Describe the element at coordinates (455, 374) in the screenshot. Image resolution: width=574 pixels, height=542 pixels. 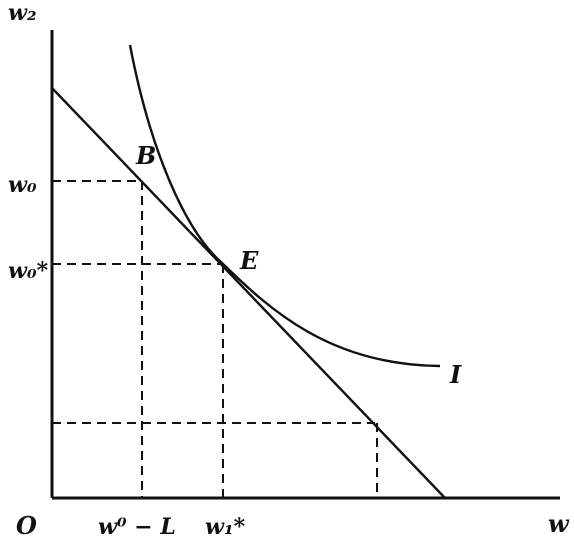
I see `curve-I-label: I` at that location.